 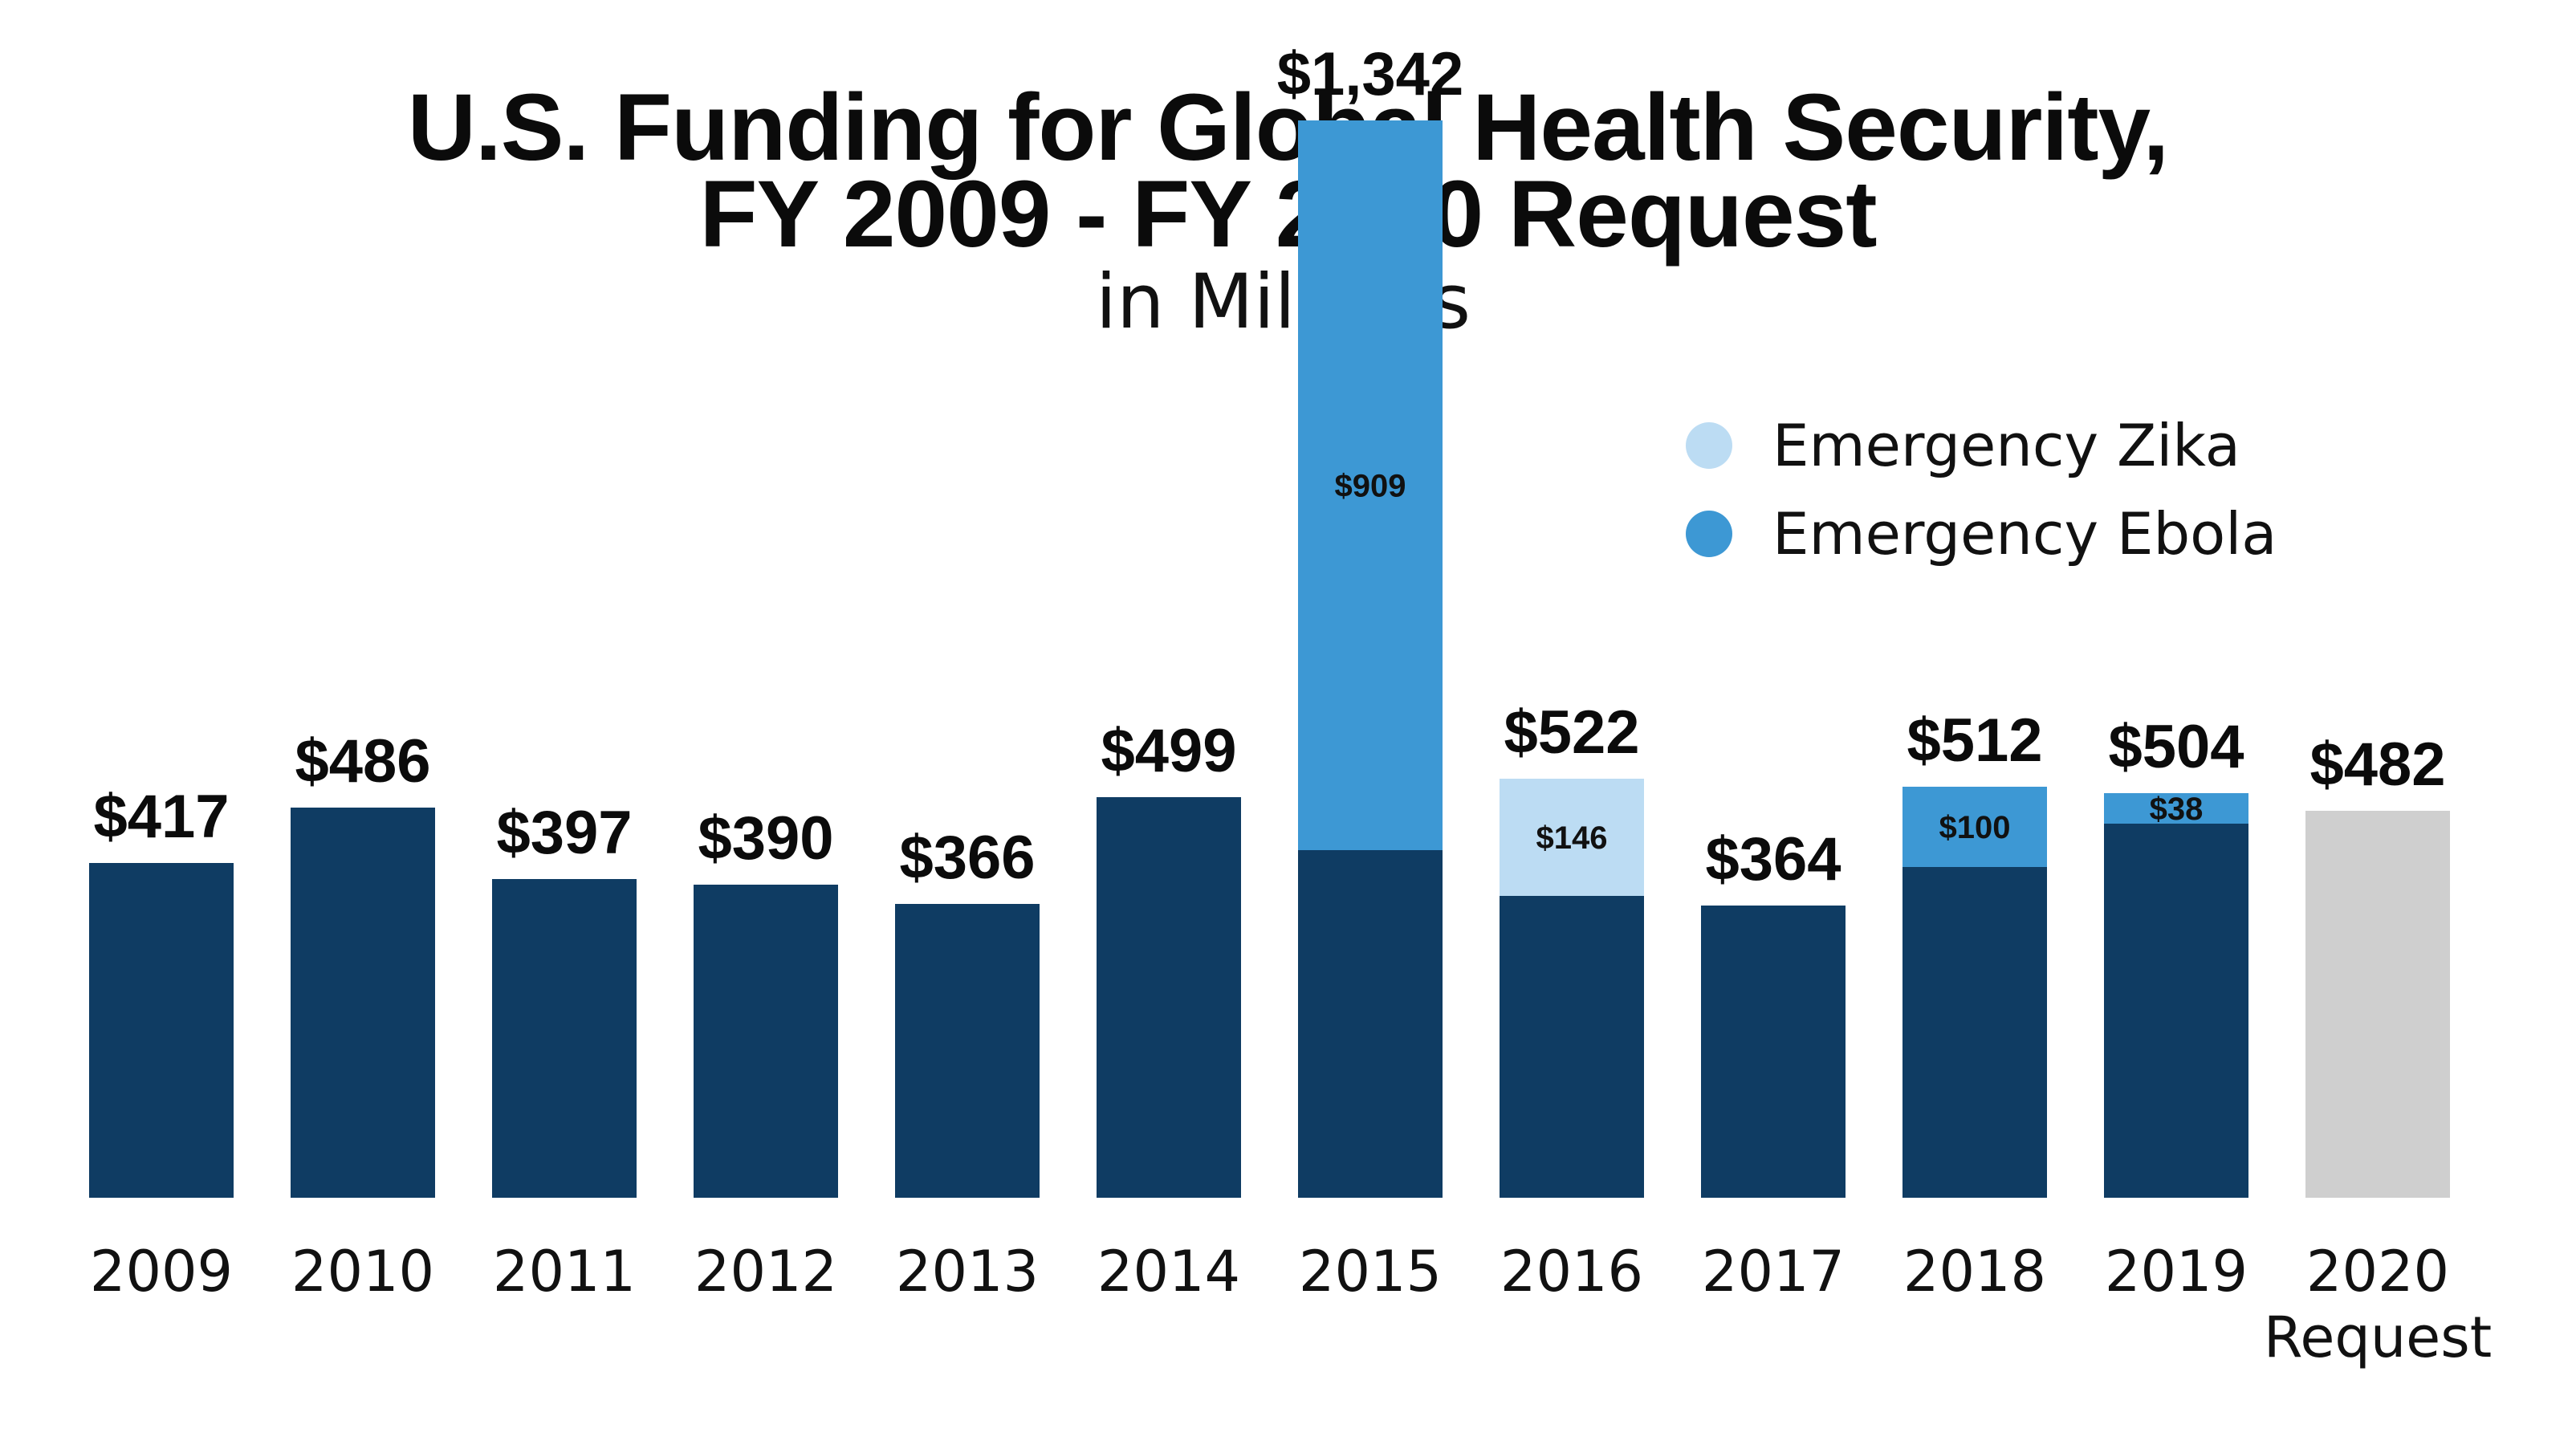 What do you see at coordinates (2176, 747) in the screenshot?
I see `total-label-2019: $504` at bounding box center [2176, 747].